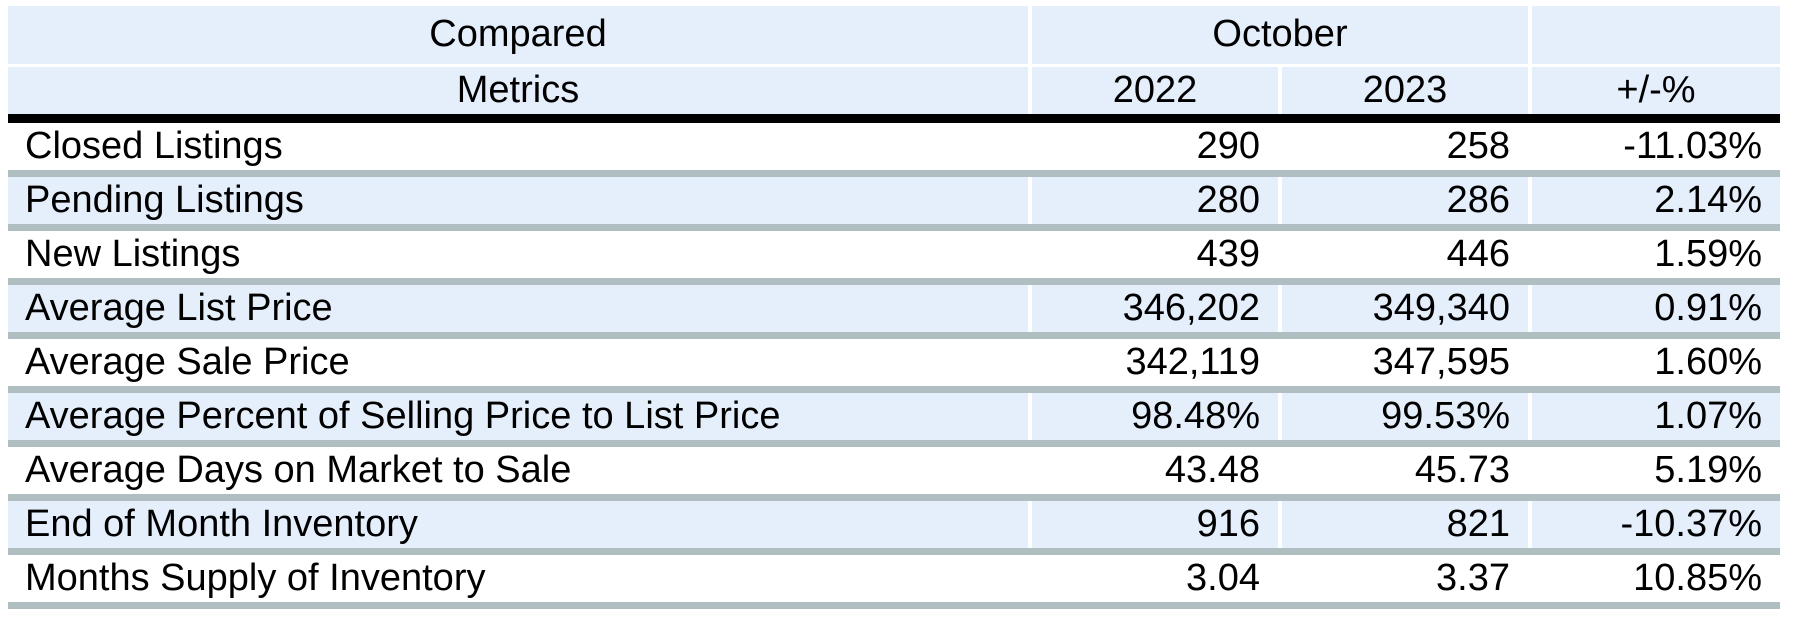 This screenshot has width=1806, height=620. Describe the element at coordinates (1279, 36) in the screenshot. I see `header-month-group-label: October` at that location.